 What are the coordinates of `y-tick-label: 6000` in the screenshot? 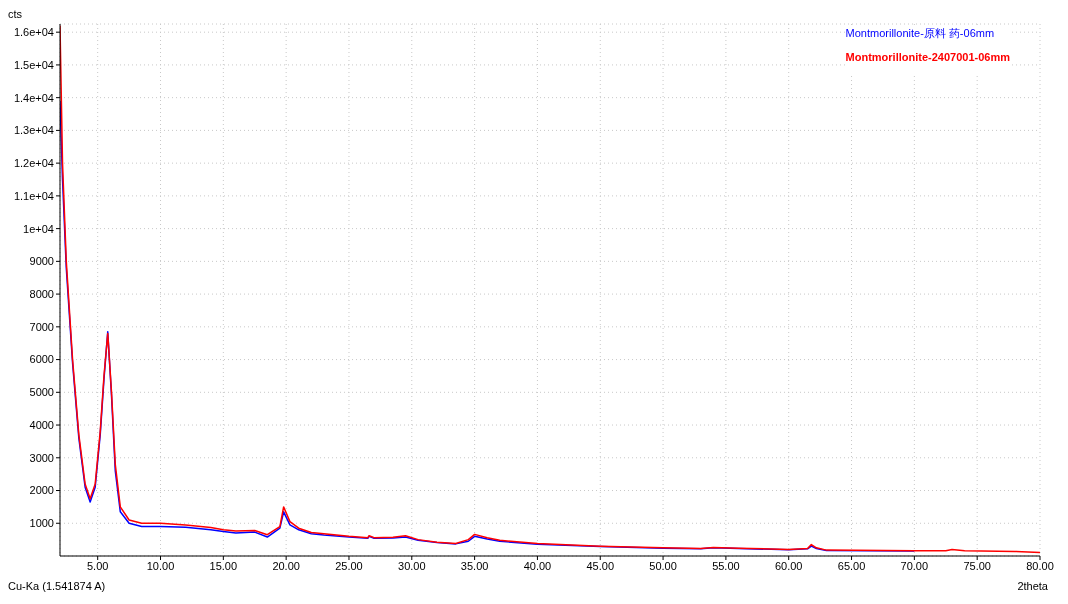 It's located at (41, 359).